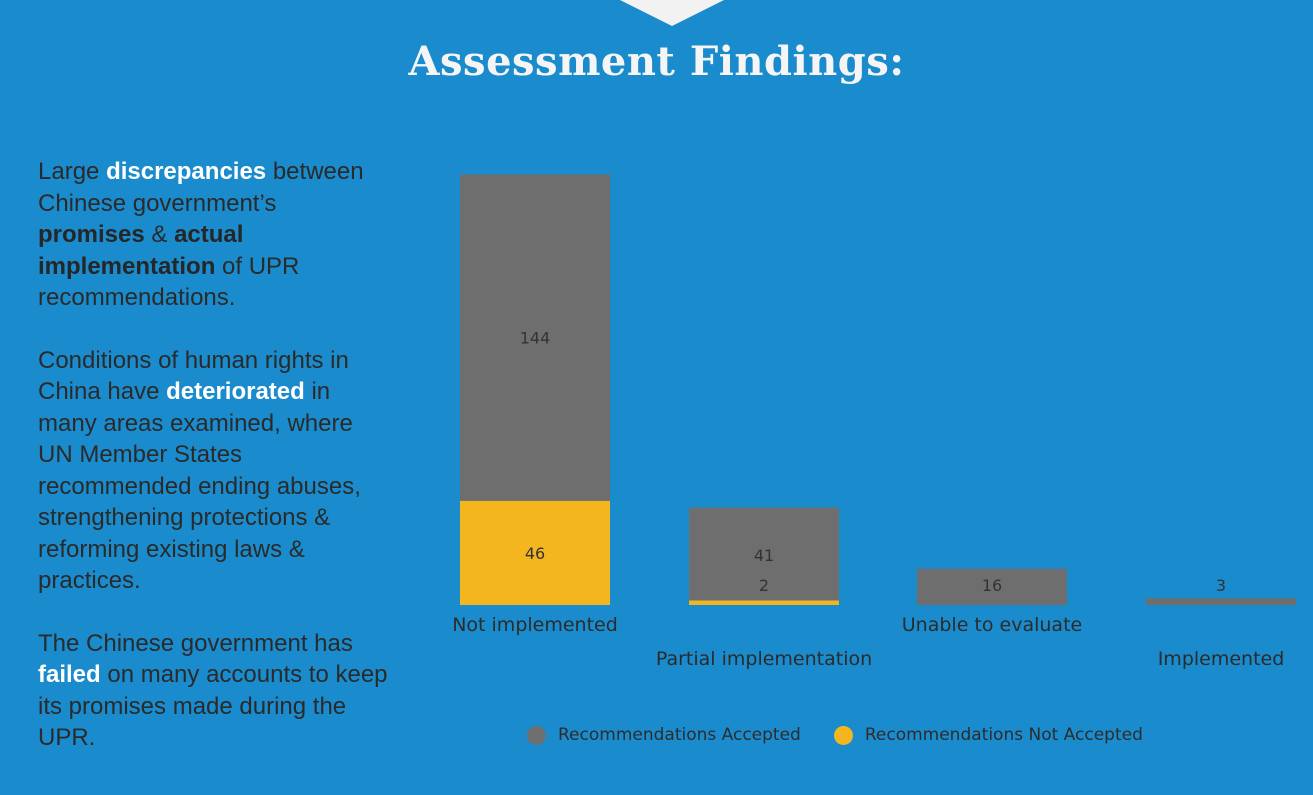  I want to click on legend-swatch-not-accepted, so click(843, 735).